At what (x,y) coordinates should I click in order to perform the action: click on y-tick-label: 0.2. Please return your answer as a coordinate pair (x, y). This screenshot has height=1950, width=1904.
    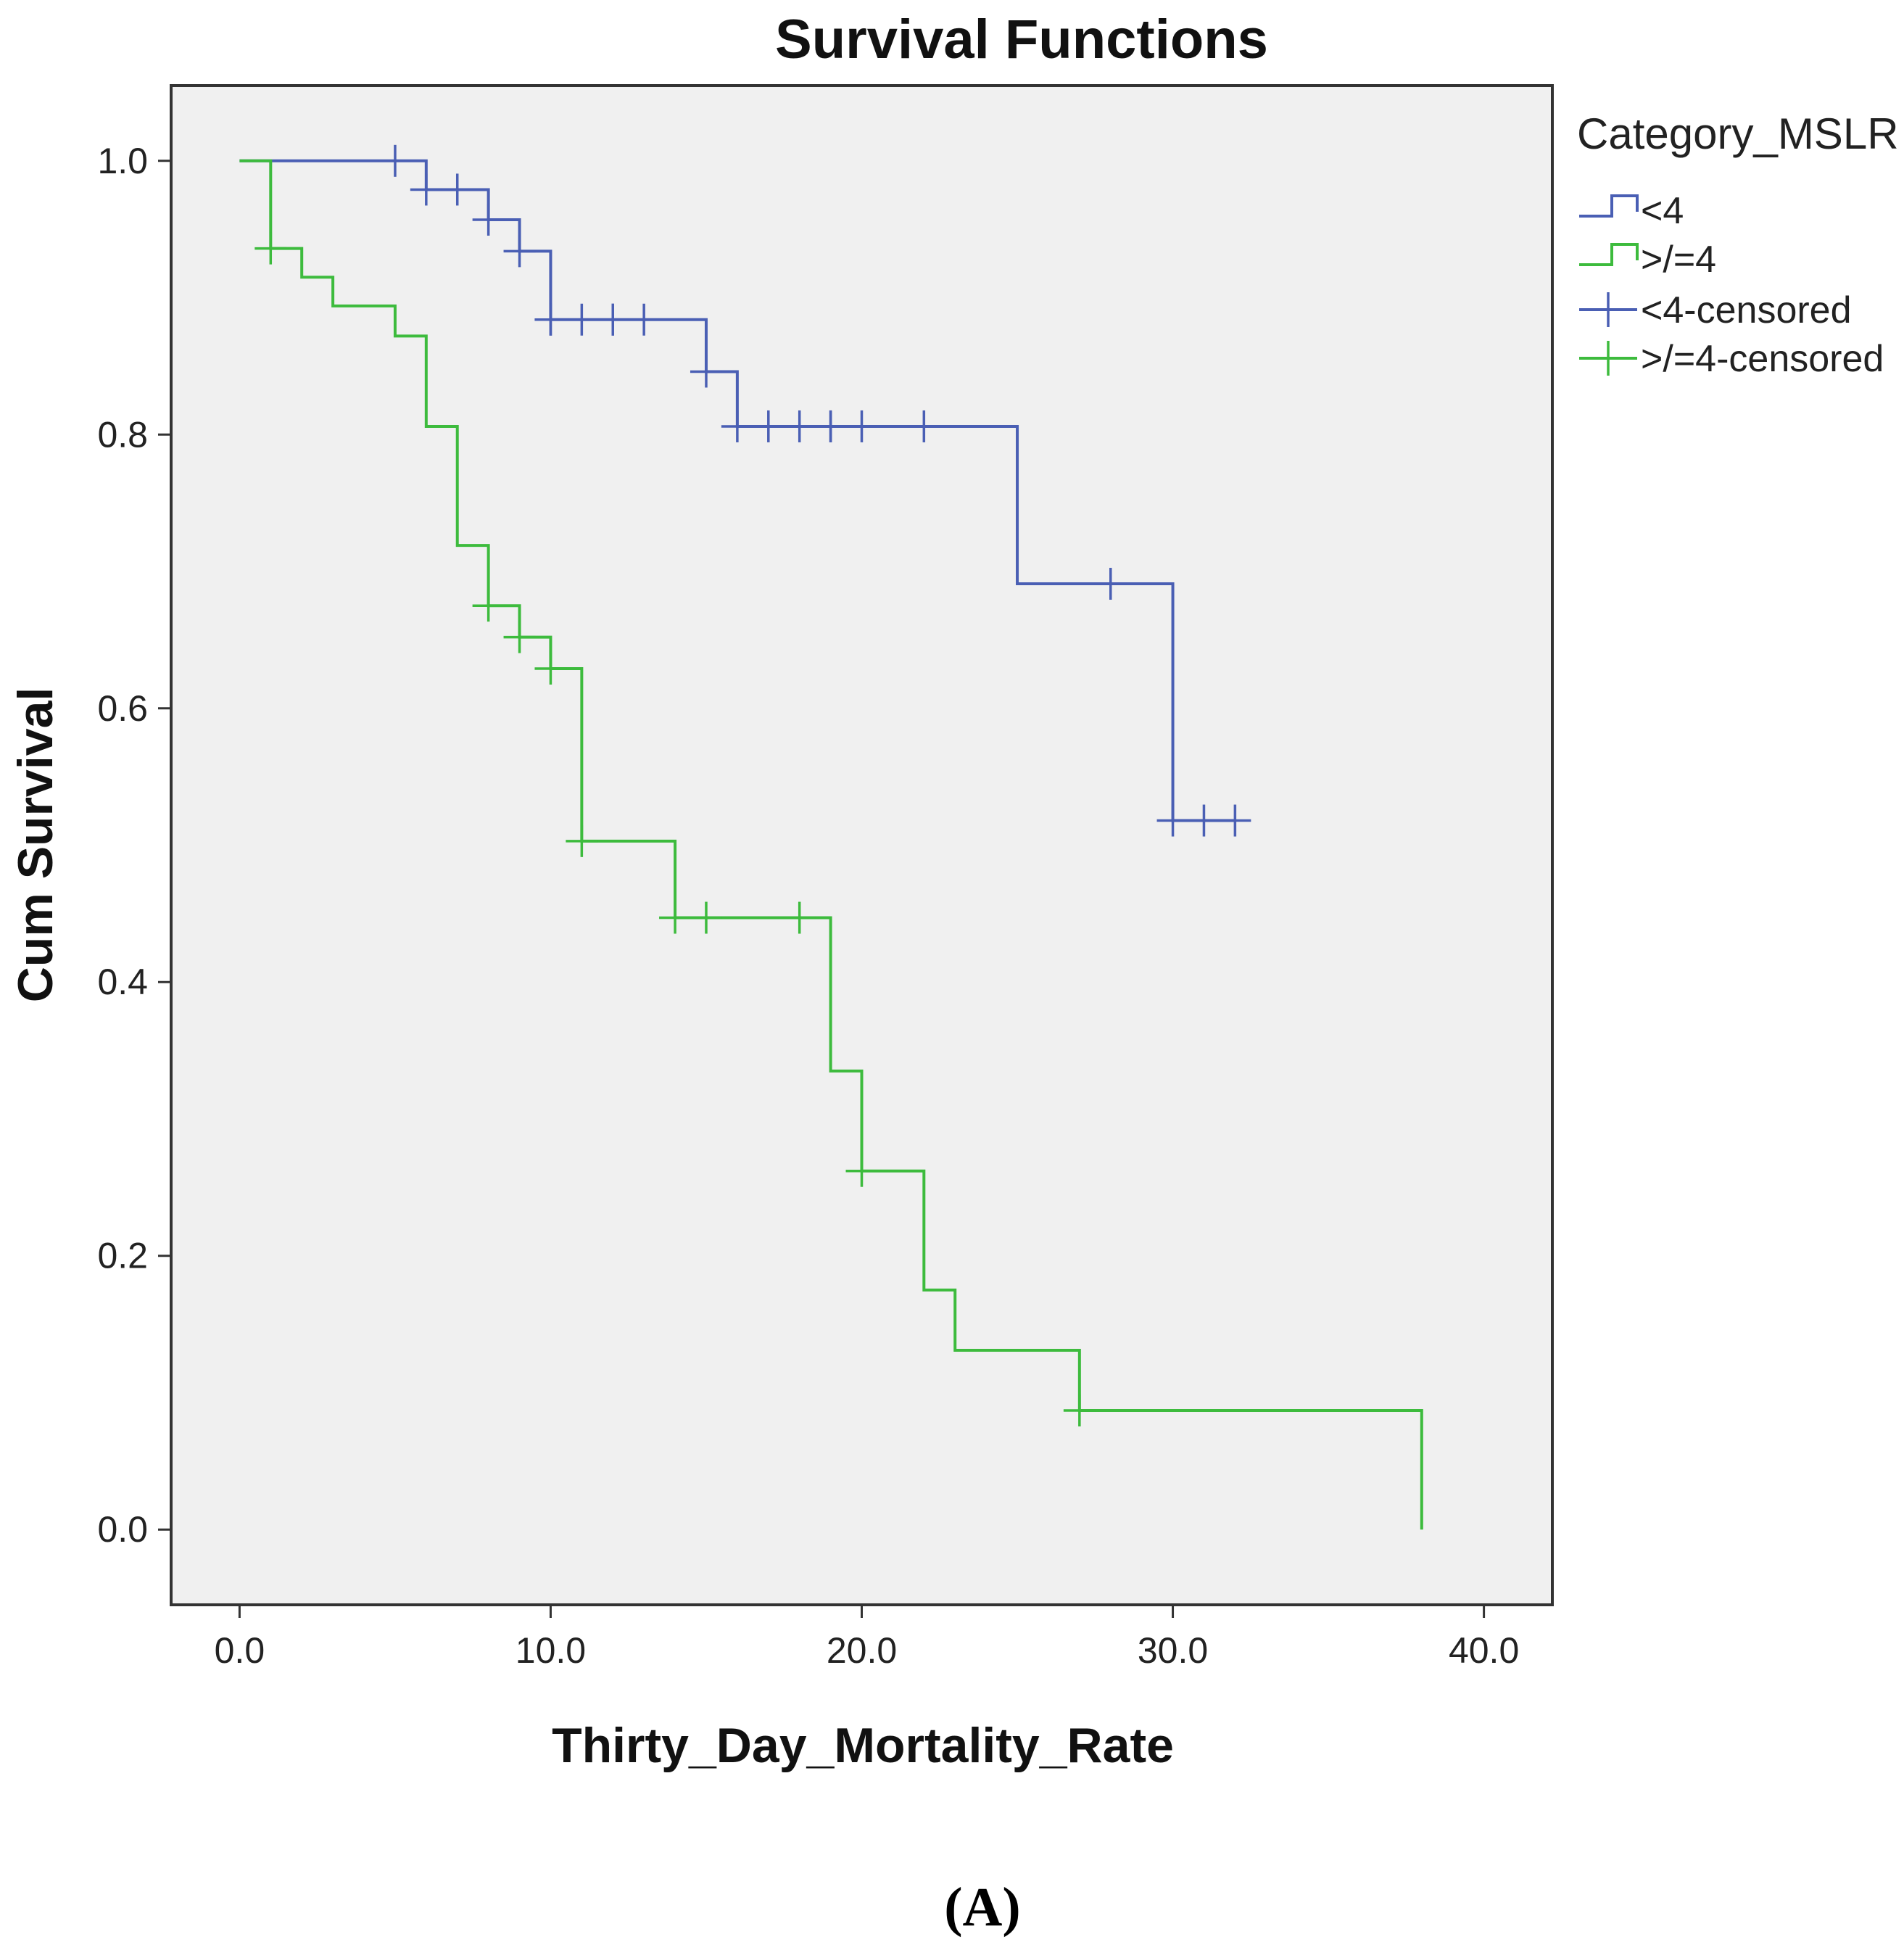
    Looking at the image, I should click on (122, 1256).